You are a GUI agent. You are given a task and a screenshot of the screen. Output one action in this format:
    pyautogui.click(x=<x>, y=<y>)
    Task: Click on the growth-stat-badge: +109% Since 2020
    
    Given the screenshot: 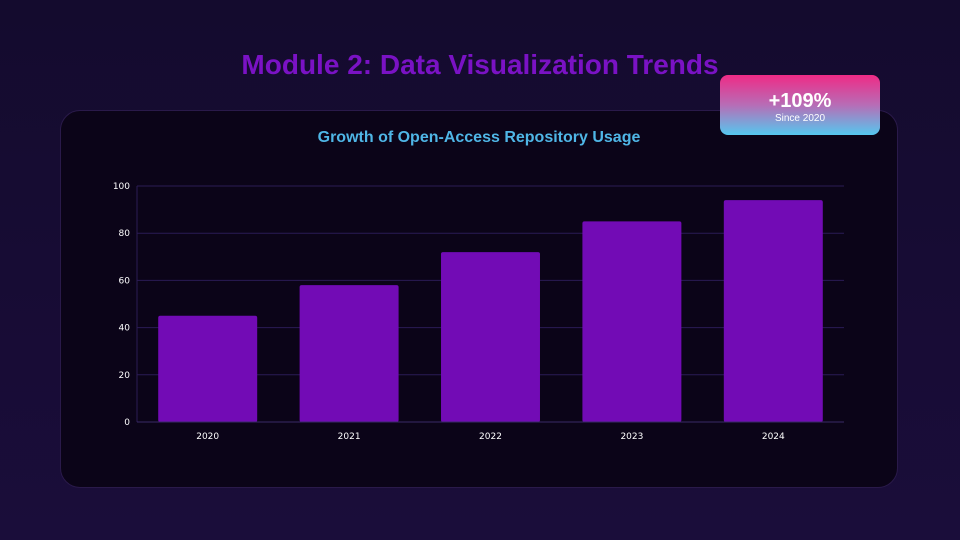 What is the action you would take?
    pyautogui.click(x=800, y=105)
    